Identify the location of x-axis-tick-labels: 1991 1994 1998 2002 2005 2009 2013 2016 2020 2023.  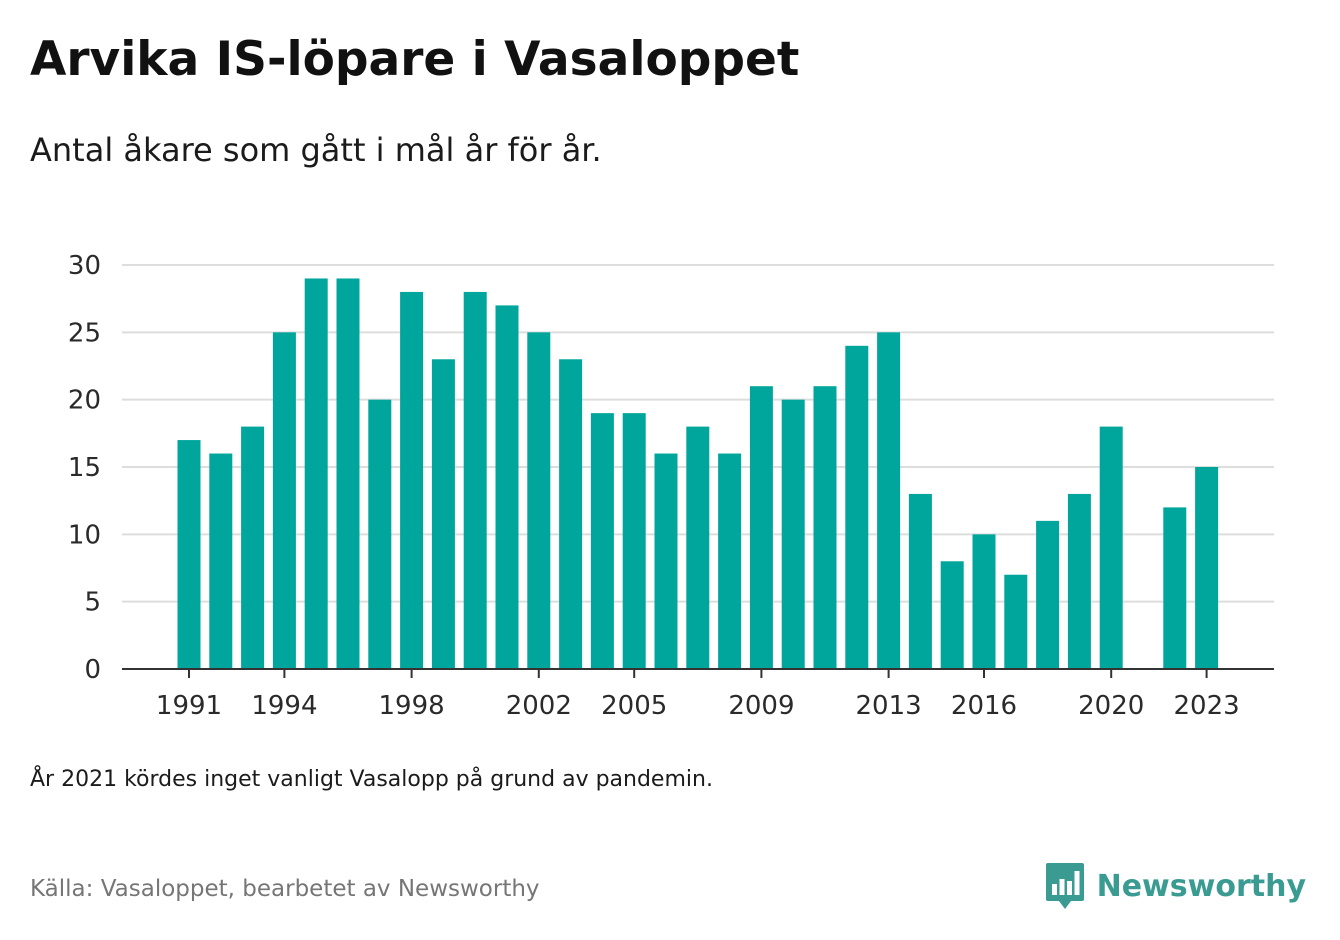
(698, 705).